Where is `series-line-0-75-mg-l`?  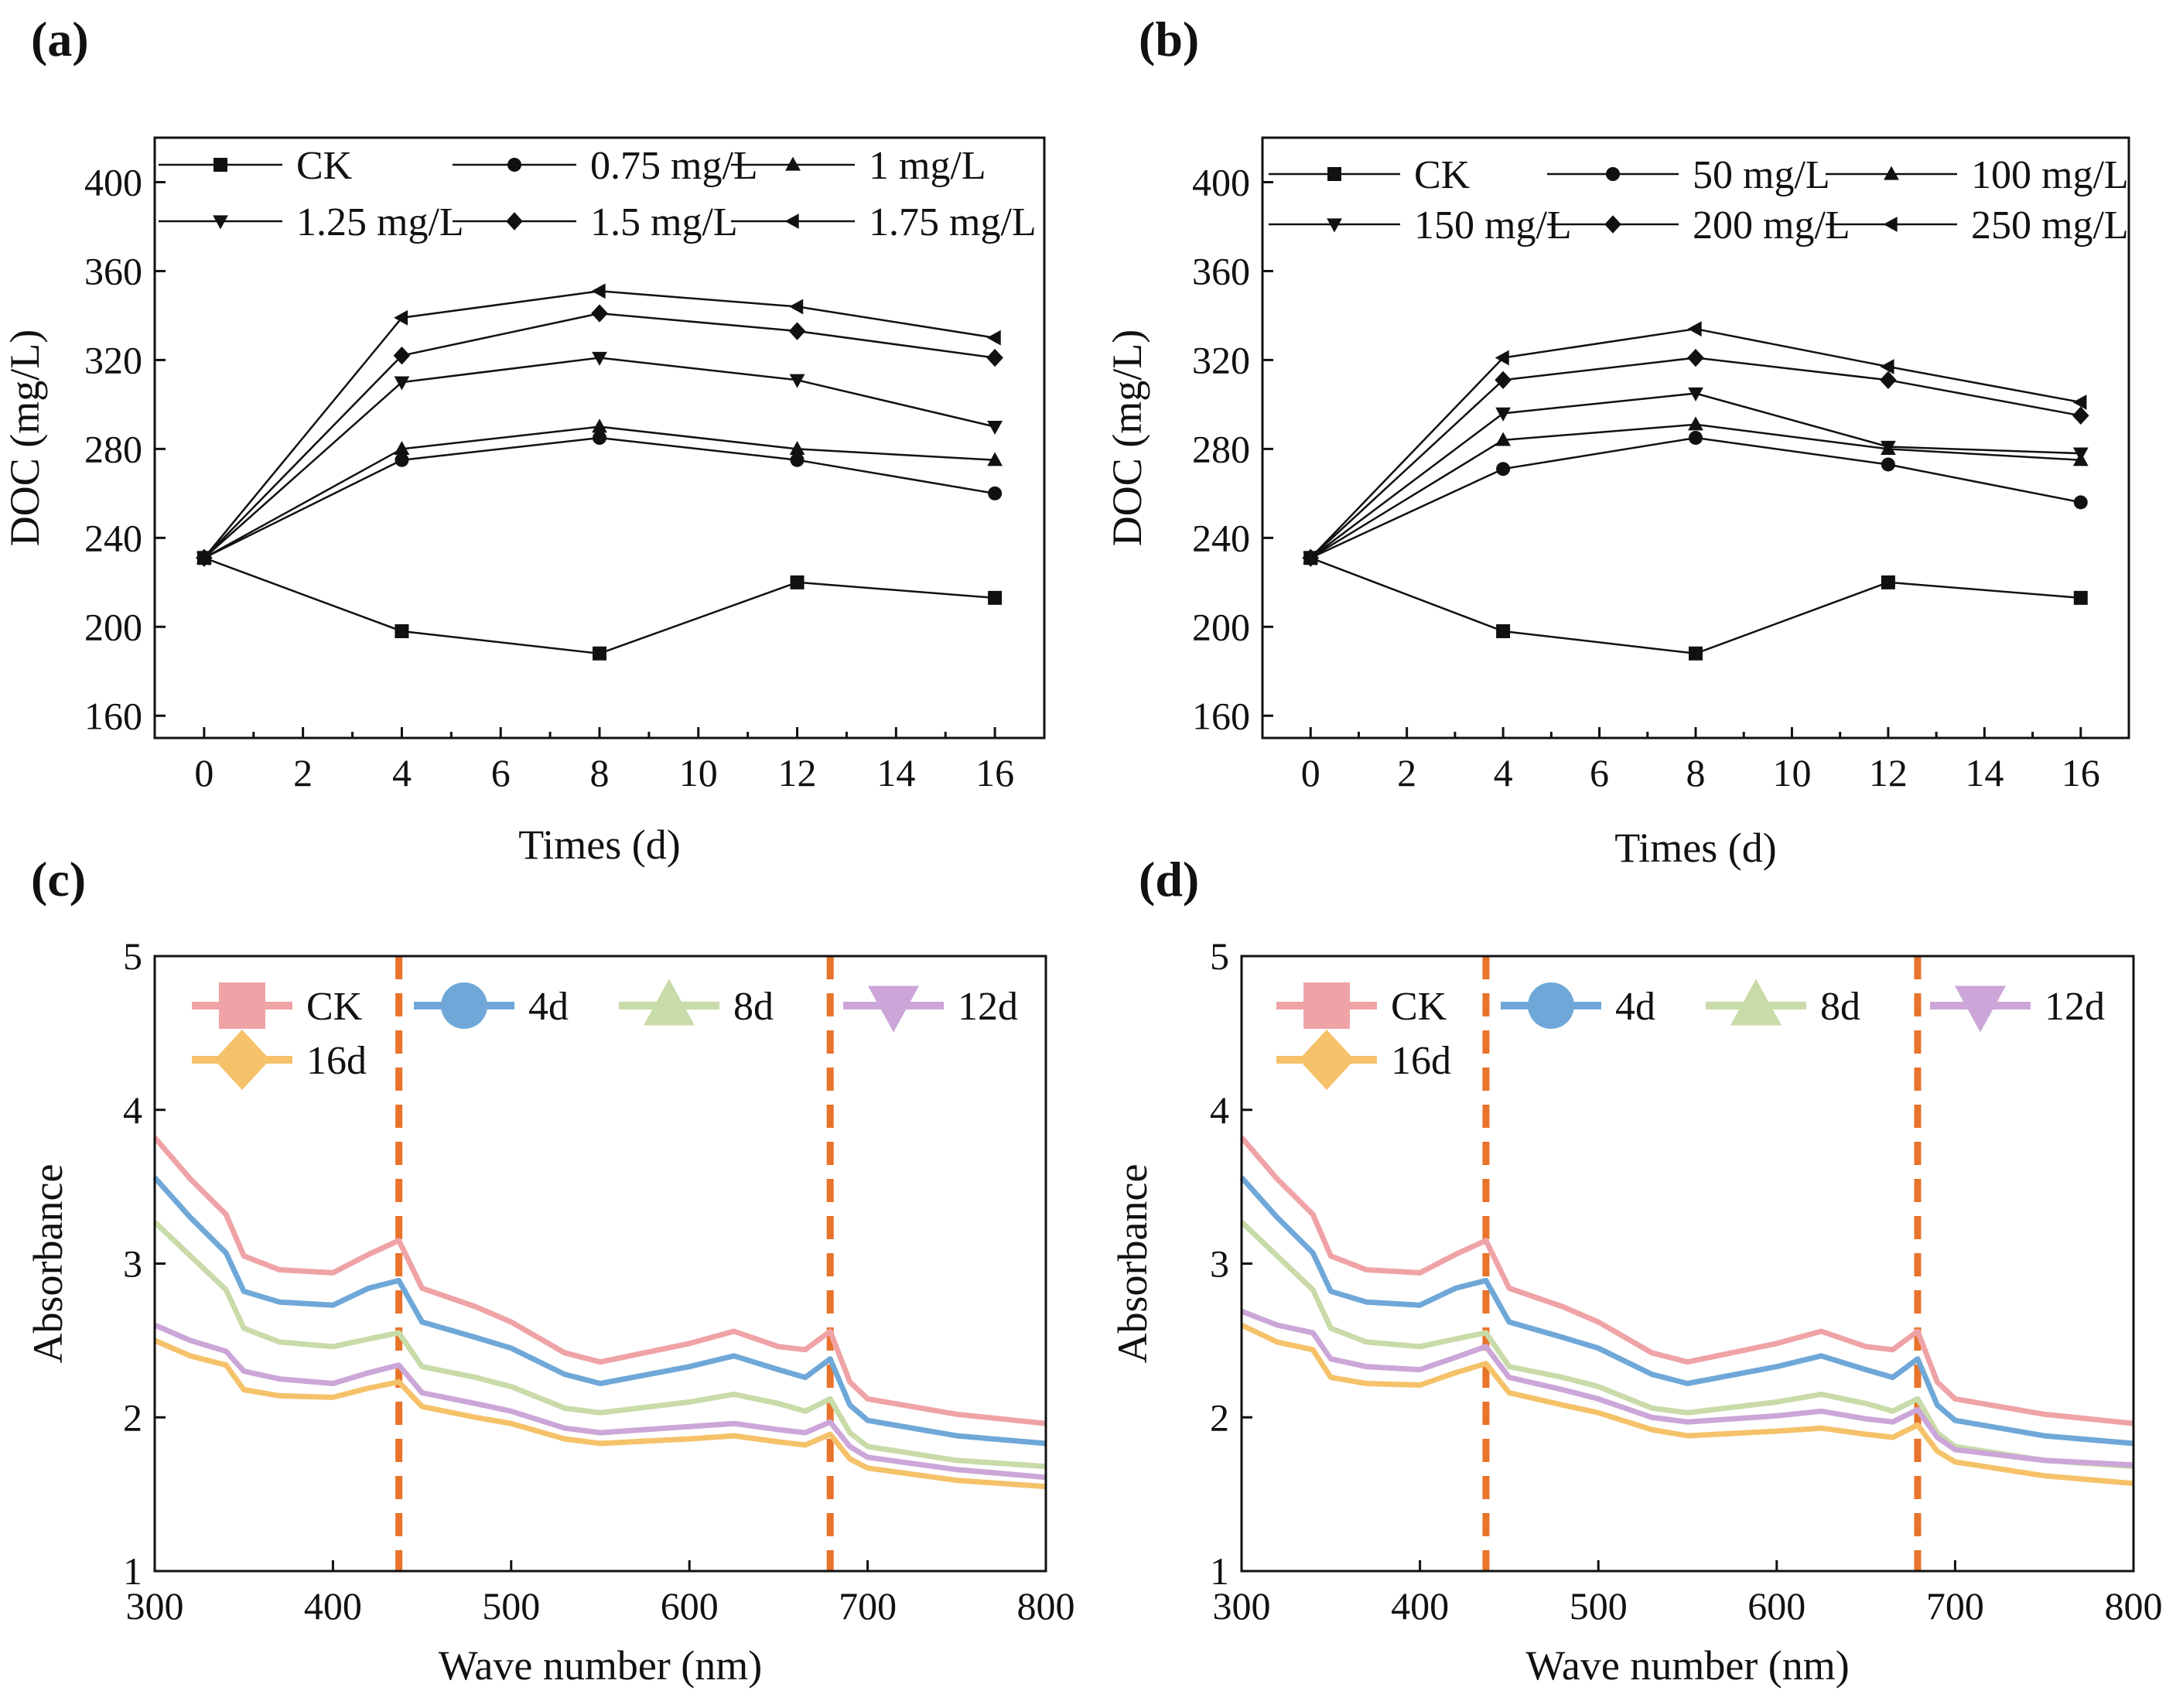
series-line-0-75-mg-l is located at coordinates (599, 498).